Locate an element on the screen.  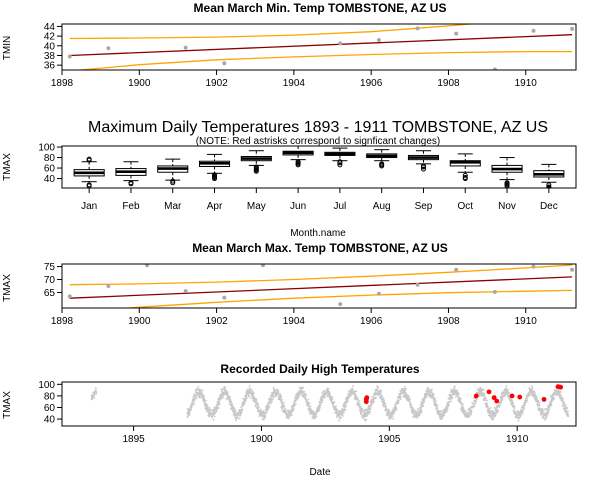
box-category-label: Oct is located at coordinates (465, 206).